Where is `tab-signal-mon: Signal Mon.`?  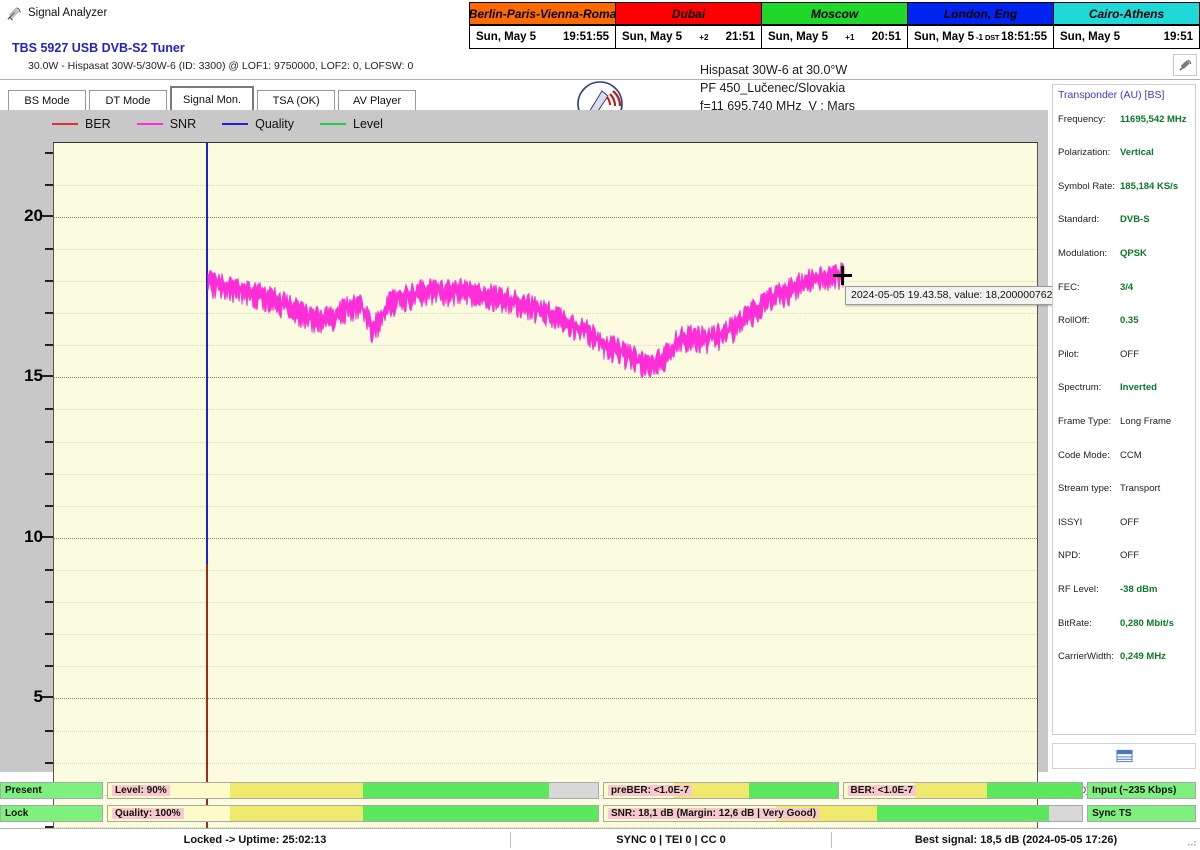
tab-signal-mon: Signal Mon. is located at coordinates (212, 98).